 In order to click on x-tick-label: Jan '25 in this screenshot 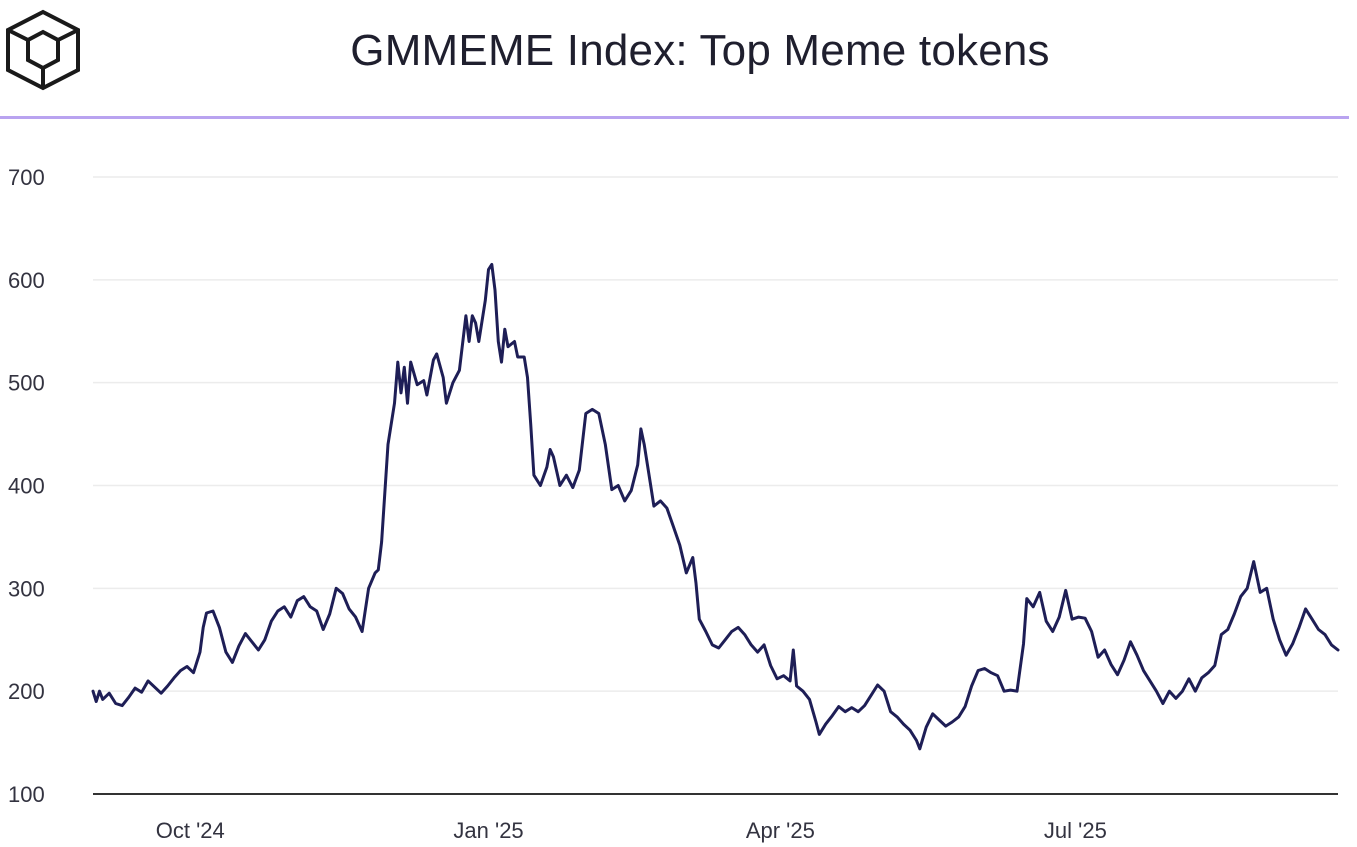, I will do `click(488, 830)`.